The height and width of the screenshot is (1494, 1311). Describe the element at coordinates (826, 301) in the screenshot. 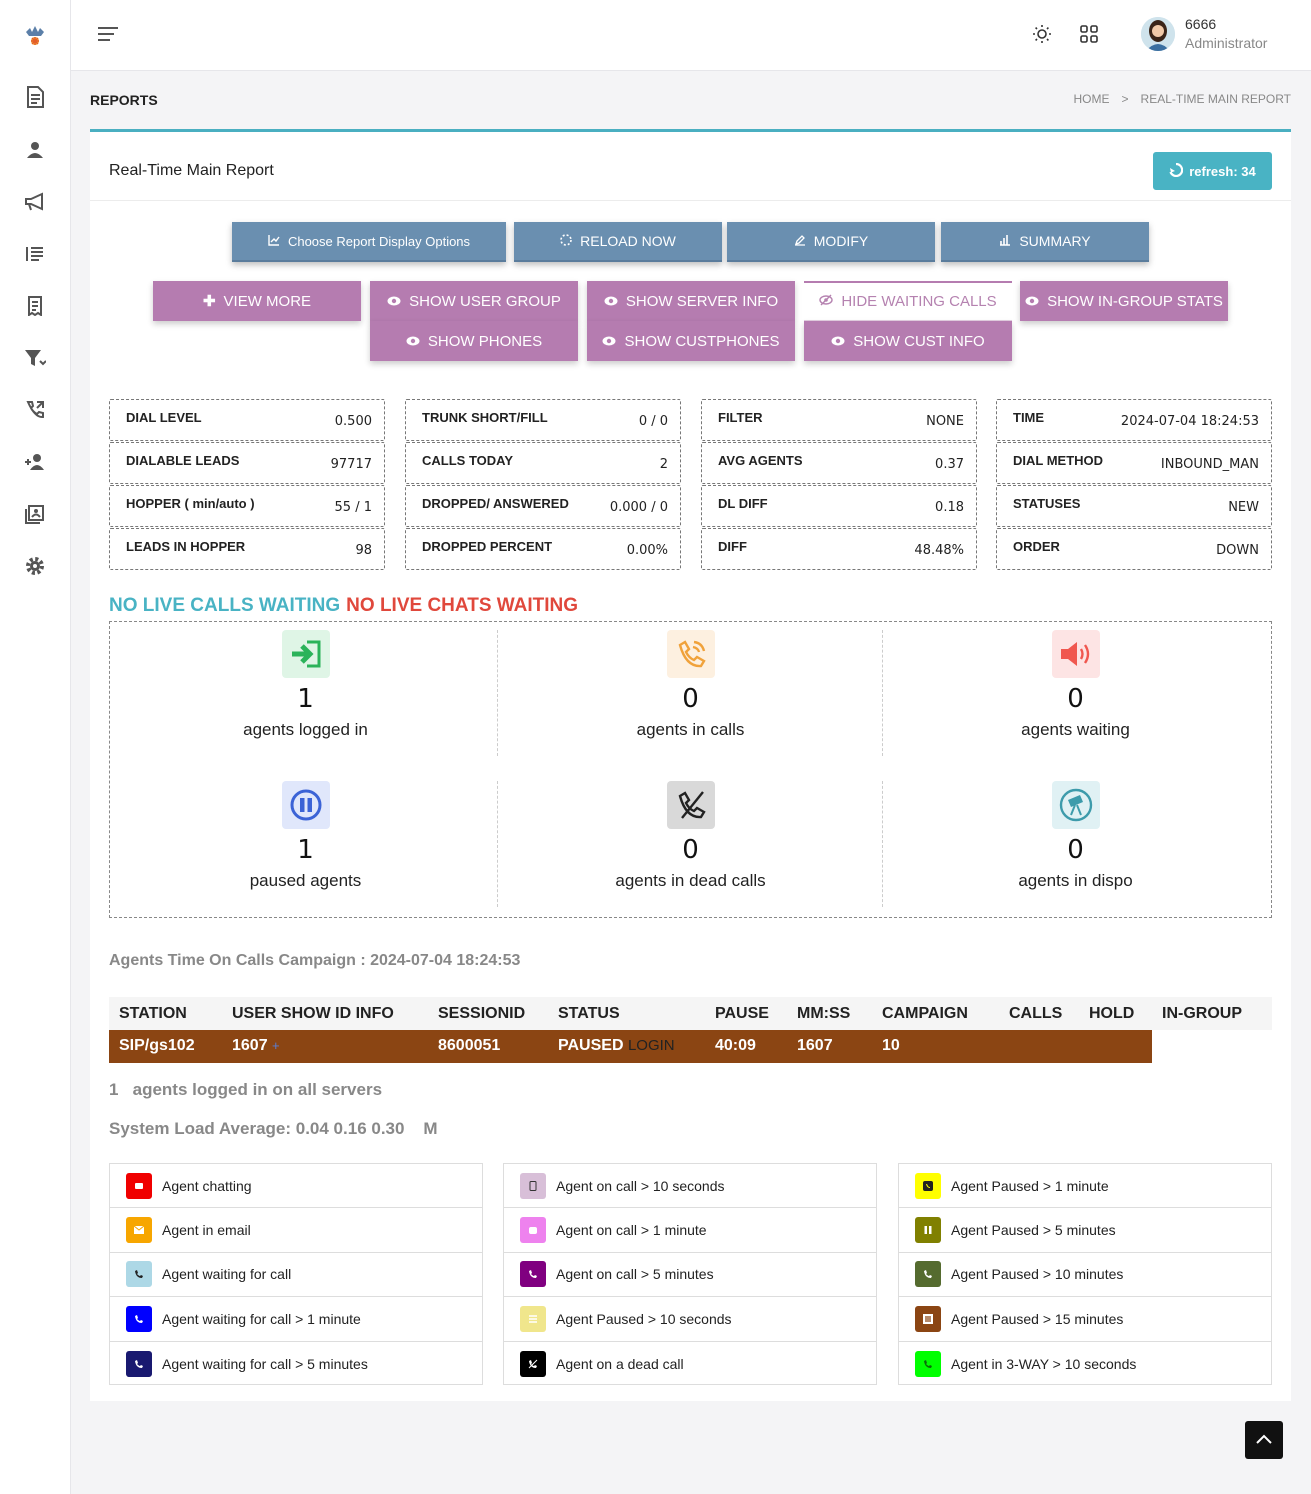

I see `eye-slash-icon` at that location.